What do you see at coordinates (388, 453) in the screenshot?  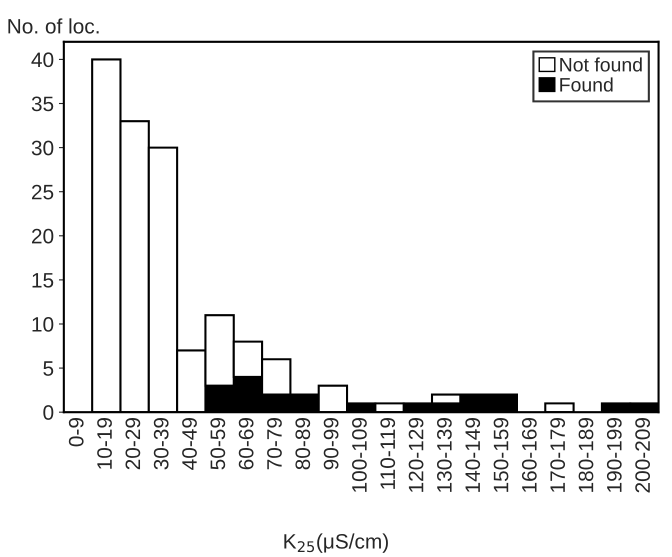 I see `x-tick-label: 110-119` at bounding box center [388, 453].